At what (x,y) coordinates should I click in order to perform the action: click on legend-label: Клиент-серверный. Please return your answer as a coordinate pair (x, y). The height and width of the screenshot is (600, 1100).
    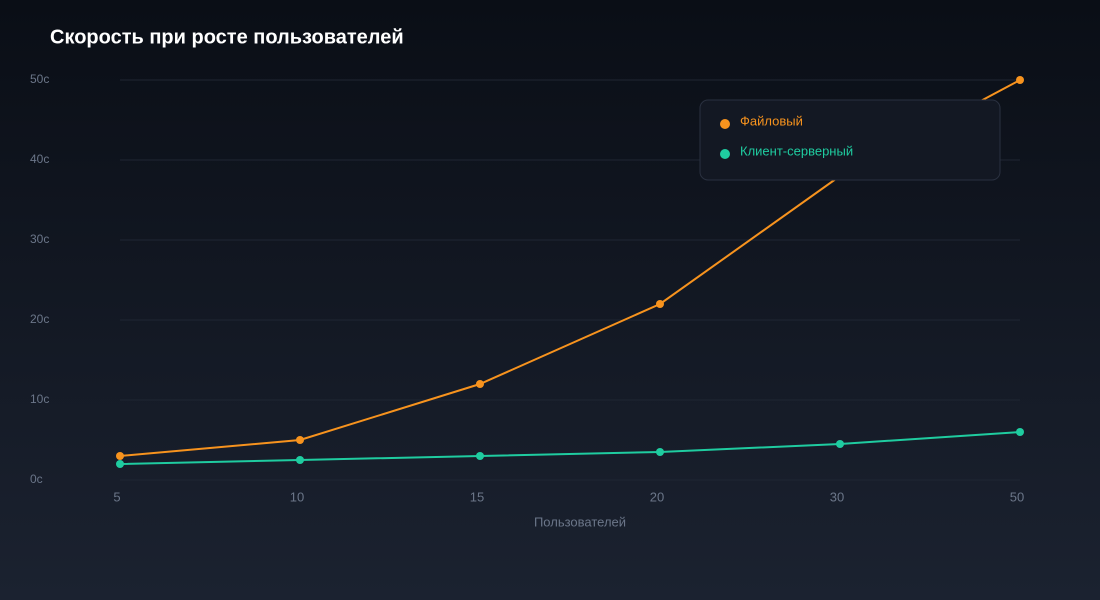
    Looking at the image, I should click on (796, 150).